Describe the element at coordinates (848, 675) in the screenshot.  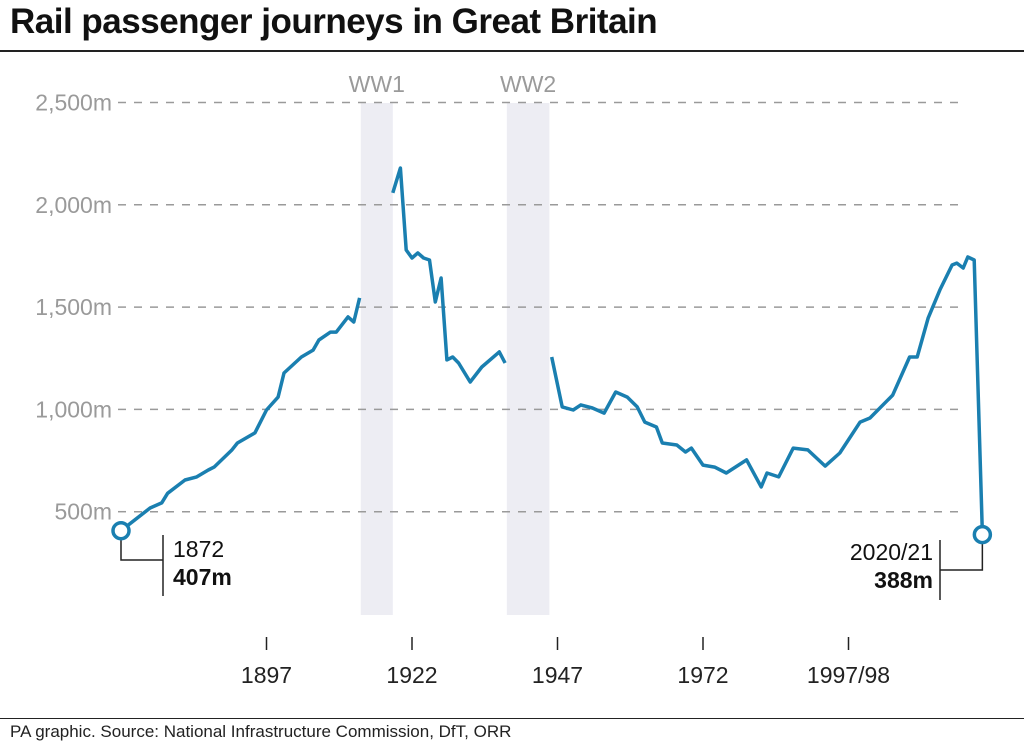
I see `x-tick-label: 1997/98` at that location.